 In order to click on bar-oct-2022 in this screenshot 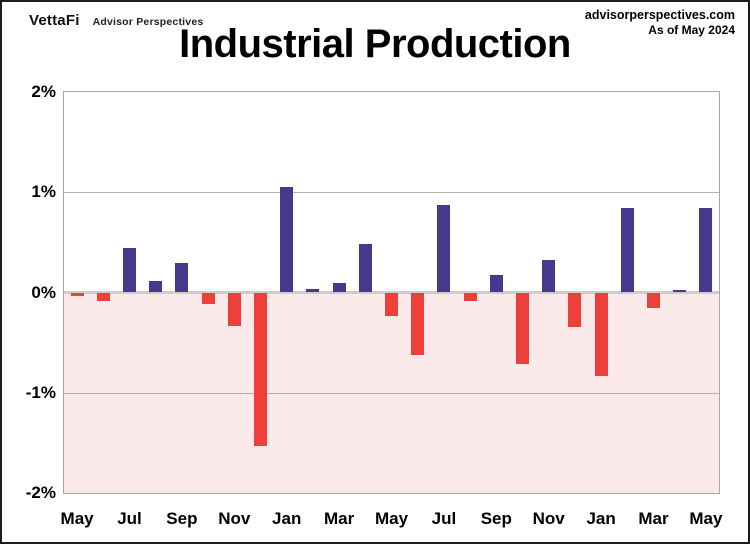, I will do `click(208, 298)`.